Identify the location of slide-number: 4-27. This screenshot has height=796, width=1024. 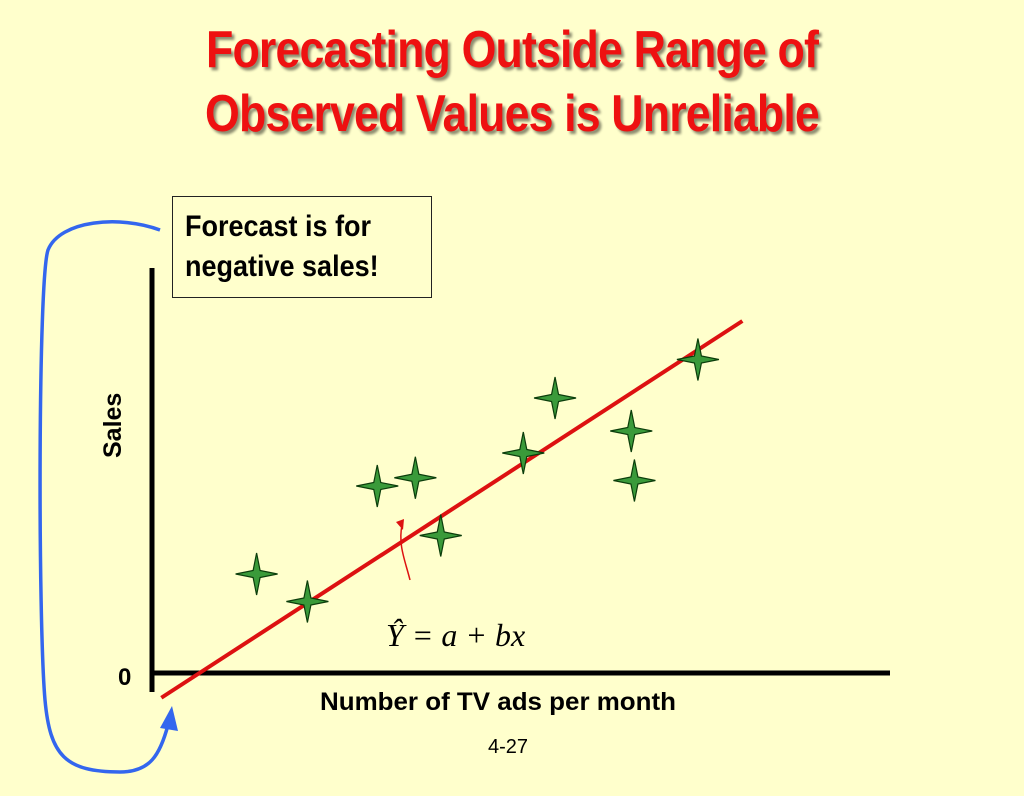
(508, 747).